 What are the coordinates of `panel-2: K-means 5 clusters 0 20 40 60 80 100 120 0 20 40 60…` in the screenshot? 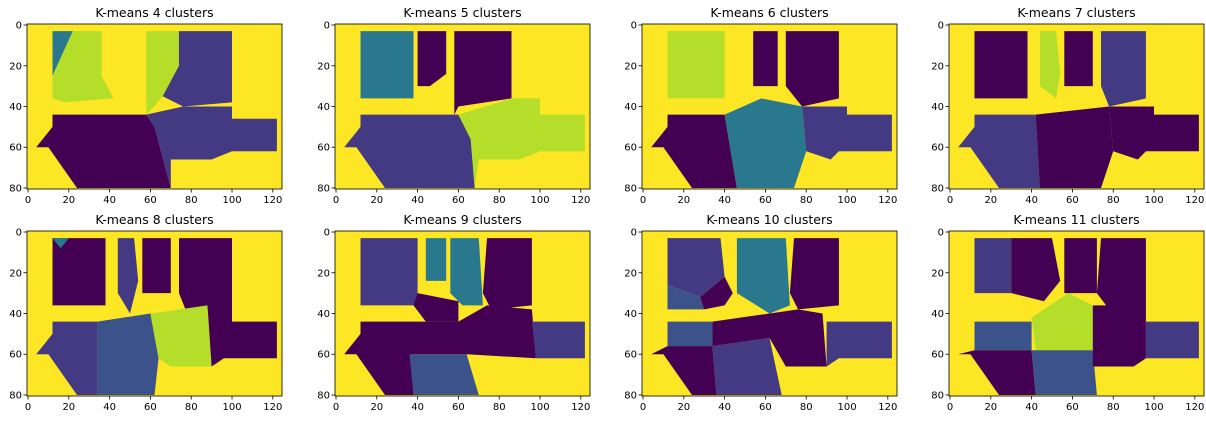 It's located at (454, 105).